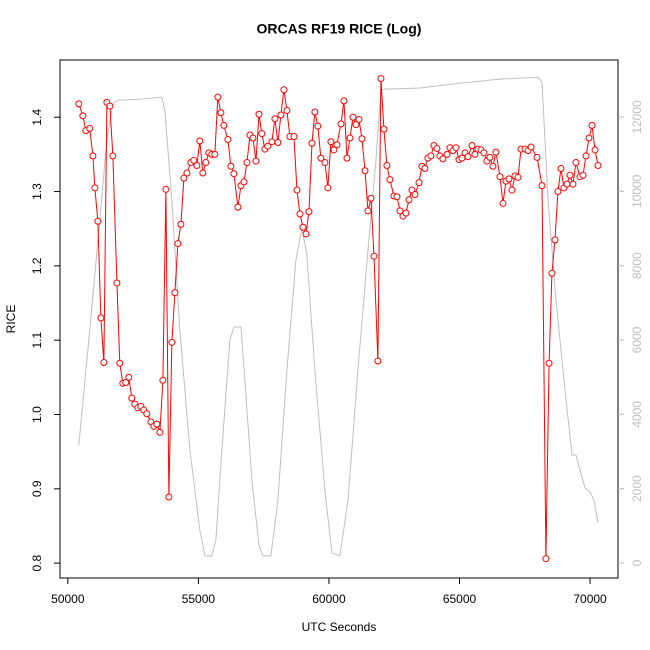  I want to click on x-tick-label: 70000, so click(590, 599).